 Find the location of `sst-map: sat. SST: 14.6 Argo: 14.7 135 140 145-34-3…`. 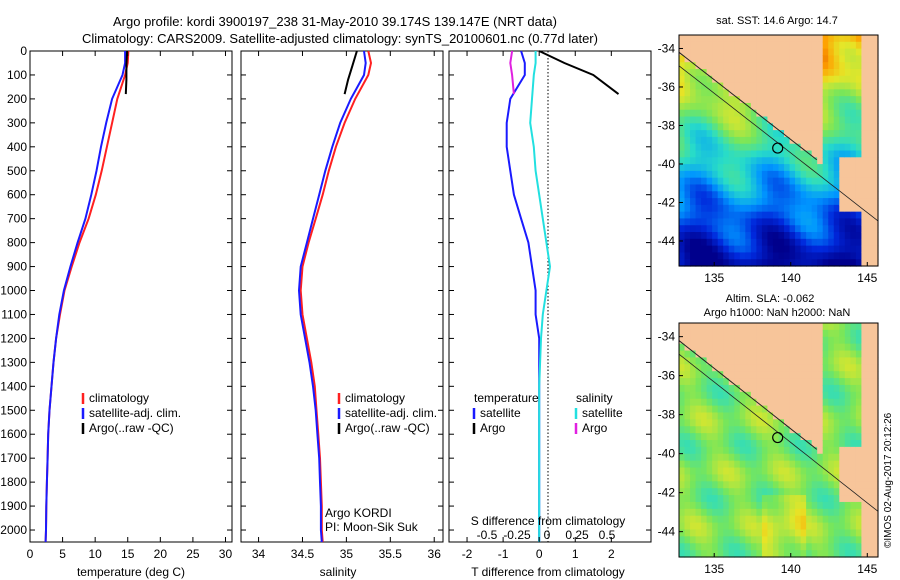

sst-map: sat. SST: 14.6 Argo: 14.7 135 140 145-34-3… is located at coordinates (768, 150).